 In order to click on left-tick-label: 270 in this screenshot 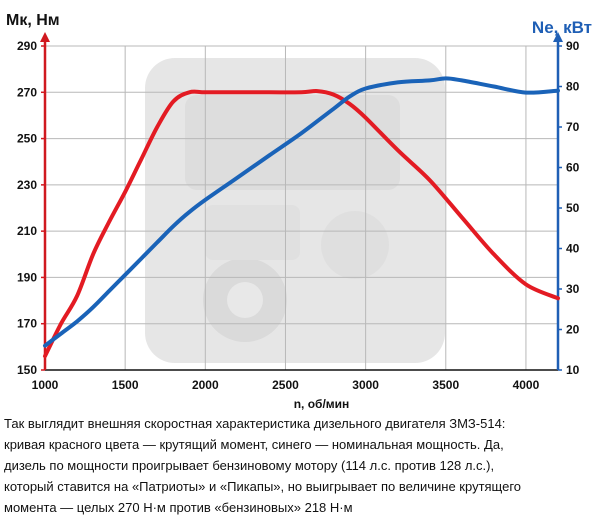, I will do `click(27, 92)`.